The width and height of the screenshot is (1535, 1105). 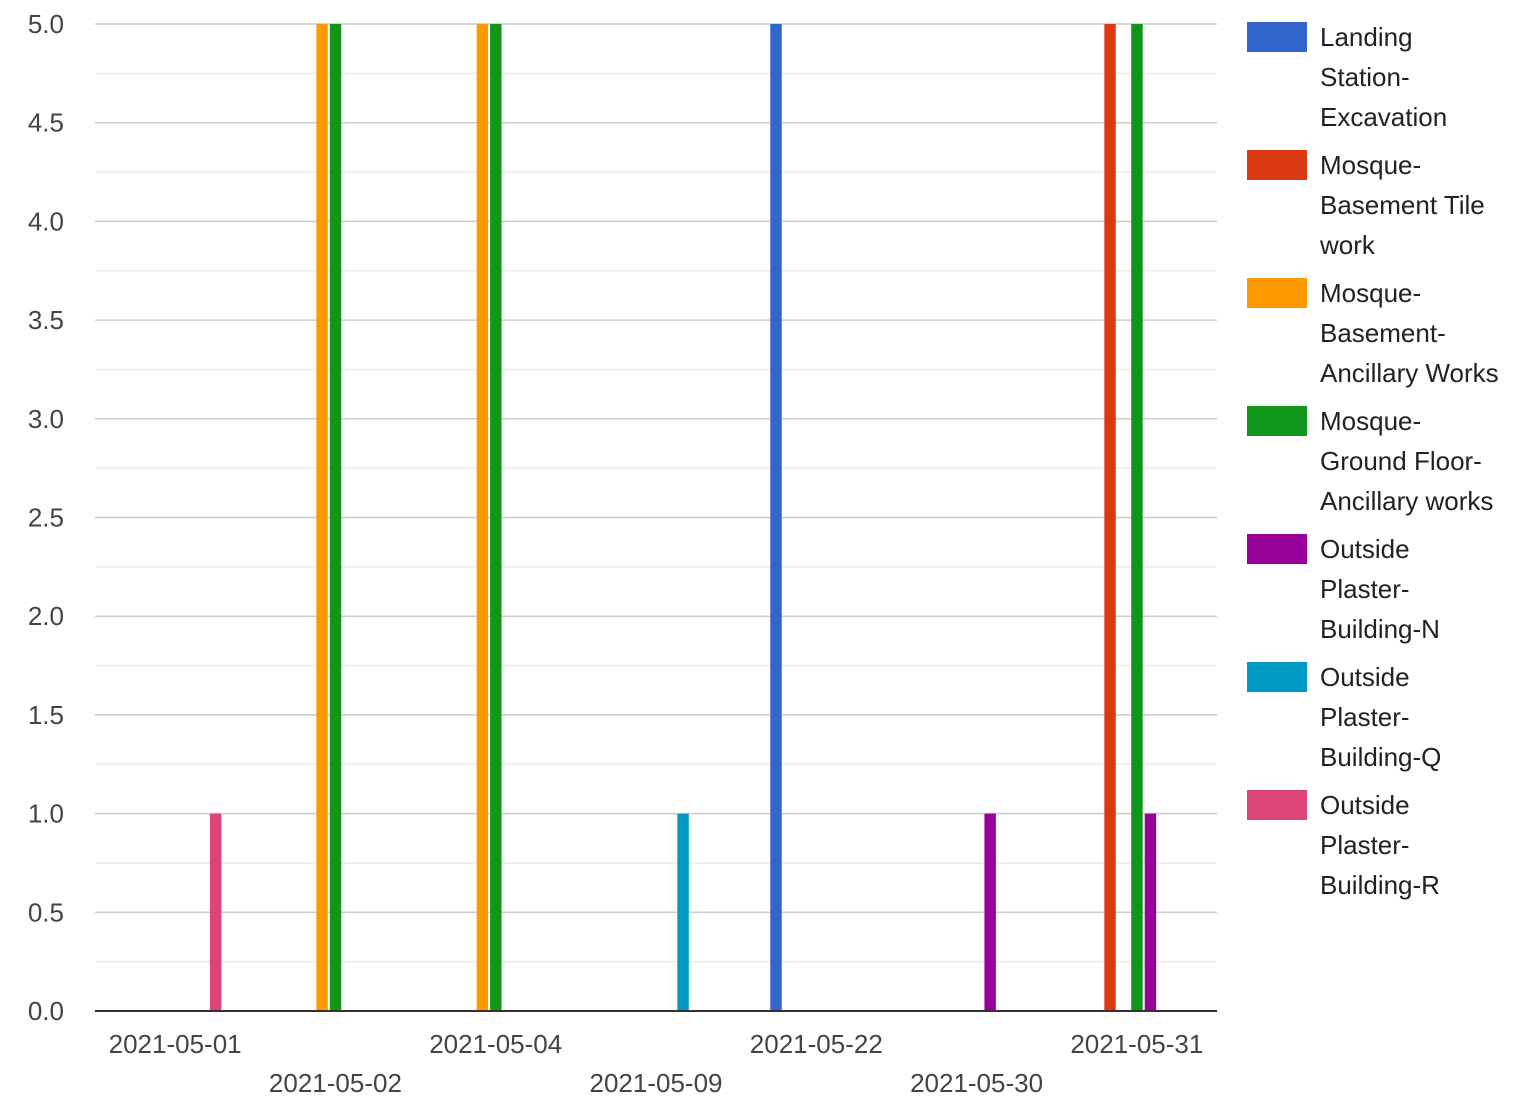 What do you see at coordinates (46, 320) in the screenshot?
I see `y-tick-label: 3.5` at bounding box center [46, 320].